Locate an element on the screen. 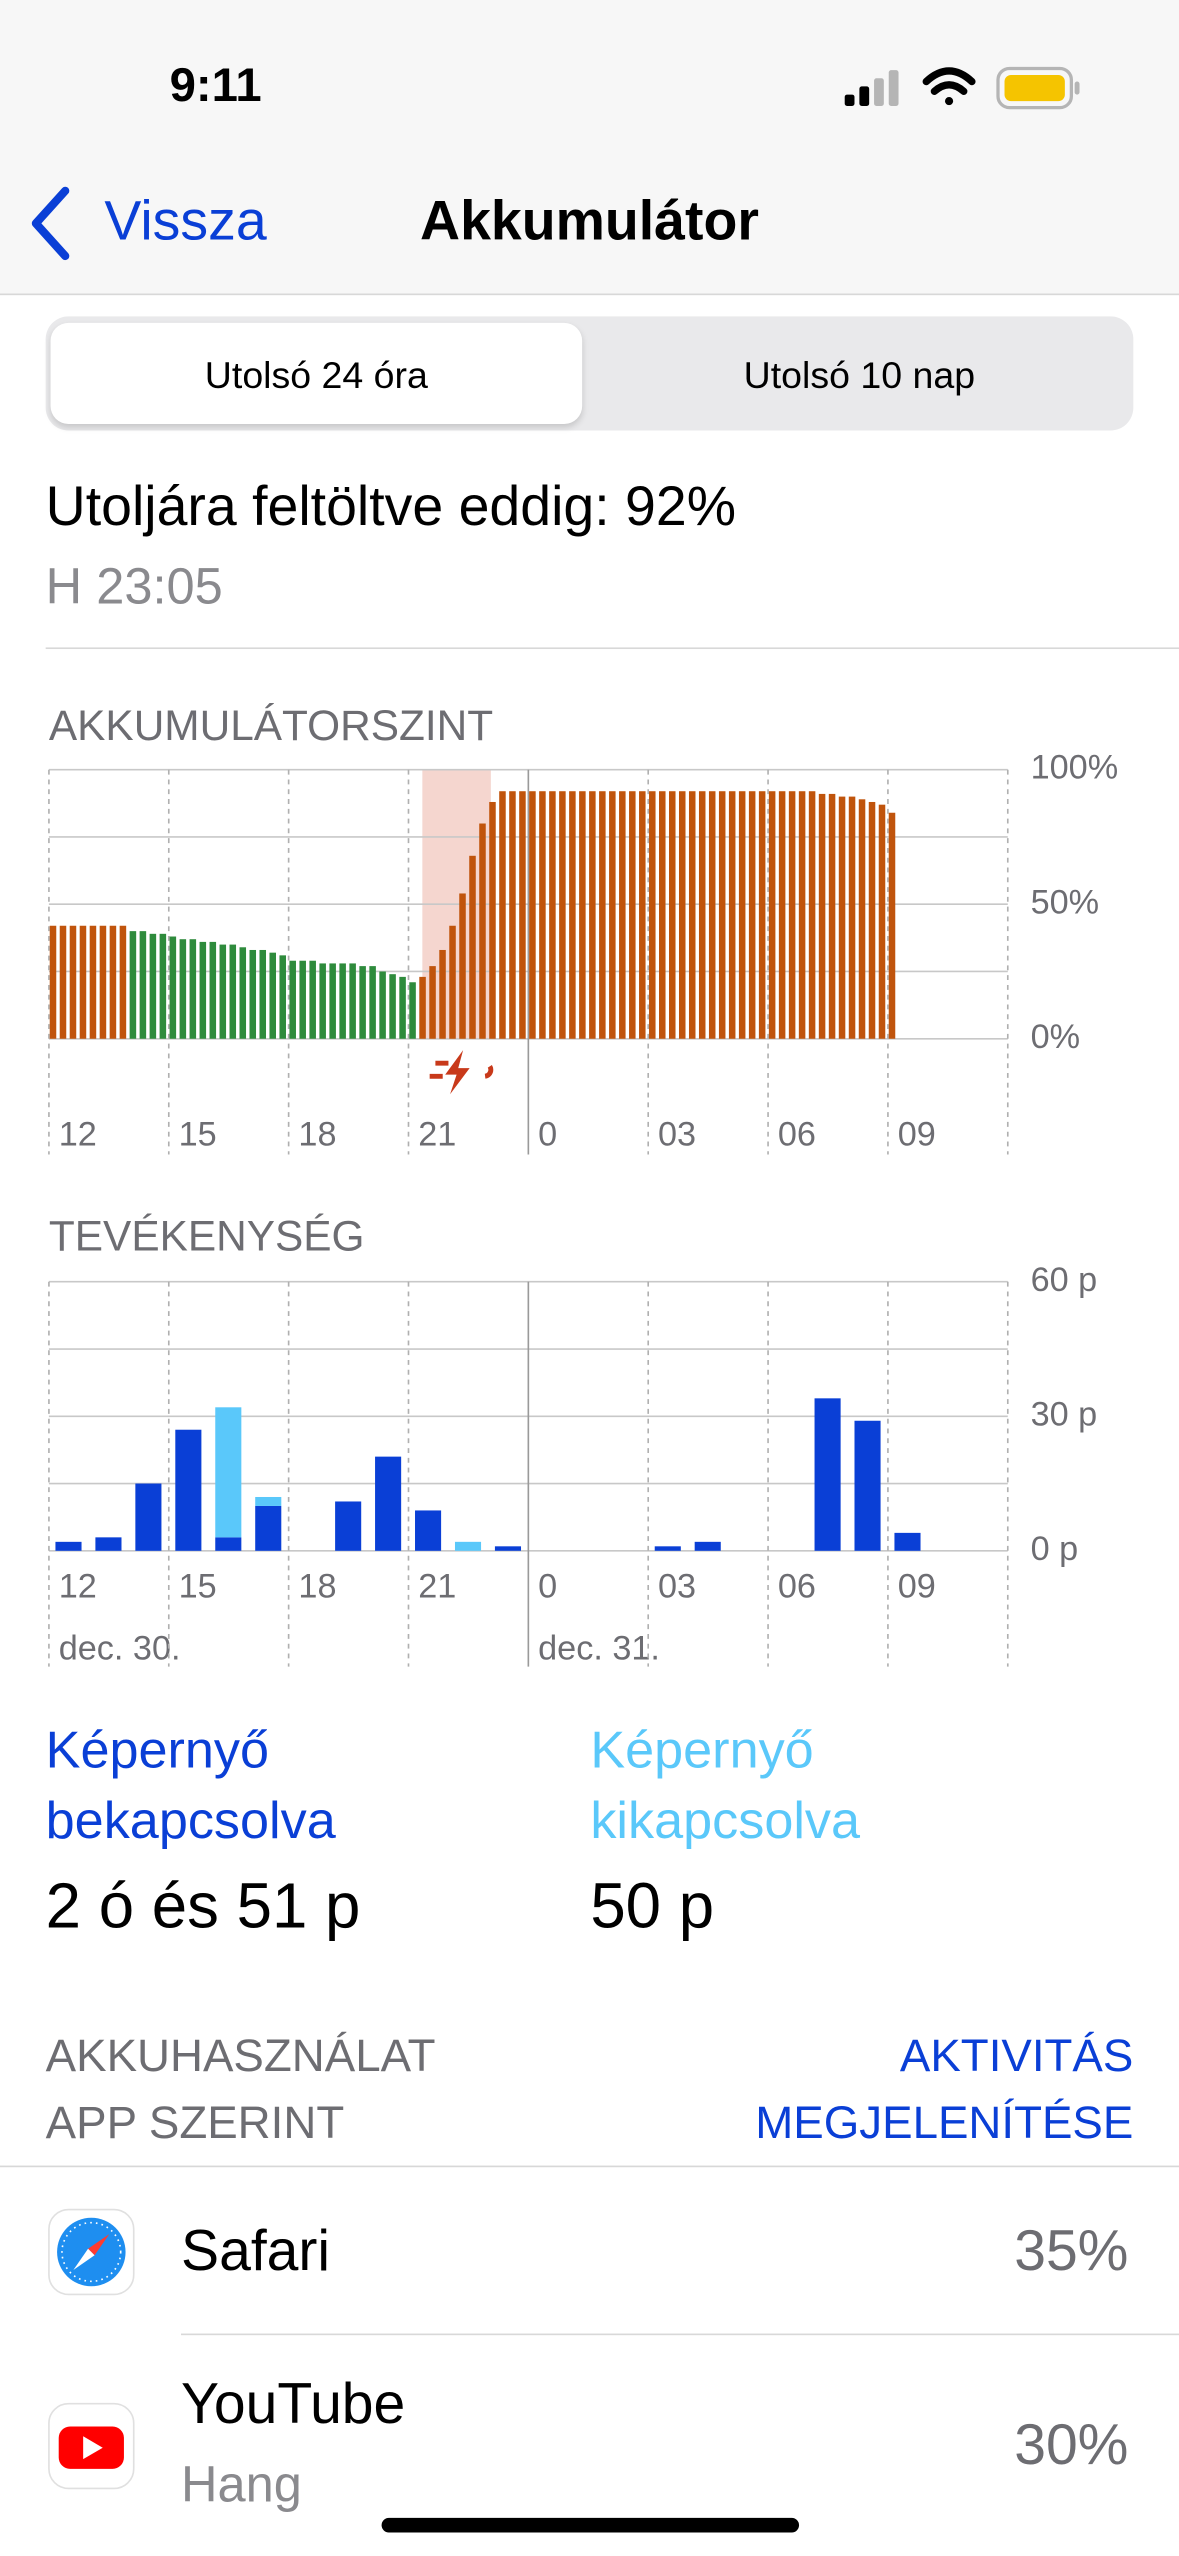 Image resolution: width=1179 pixels, height=2556 pixels. date-label: dec. 31. is located at coordinates (599, 1648).